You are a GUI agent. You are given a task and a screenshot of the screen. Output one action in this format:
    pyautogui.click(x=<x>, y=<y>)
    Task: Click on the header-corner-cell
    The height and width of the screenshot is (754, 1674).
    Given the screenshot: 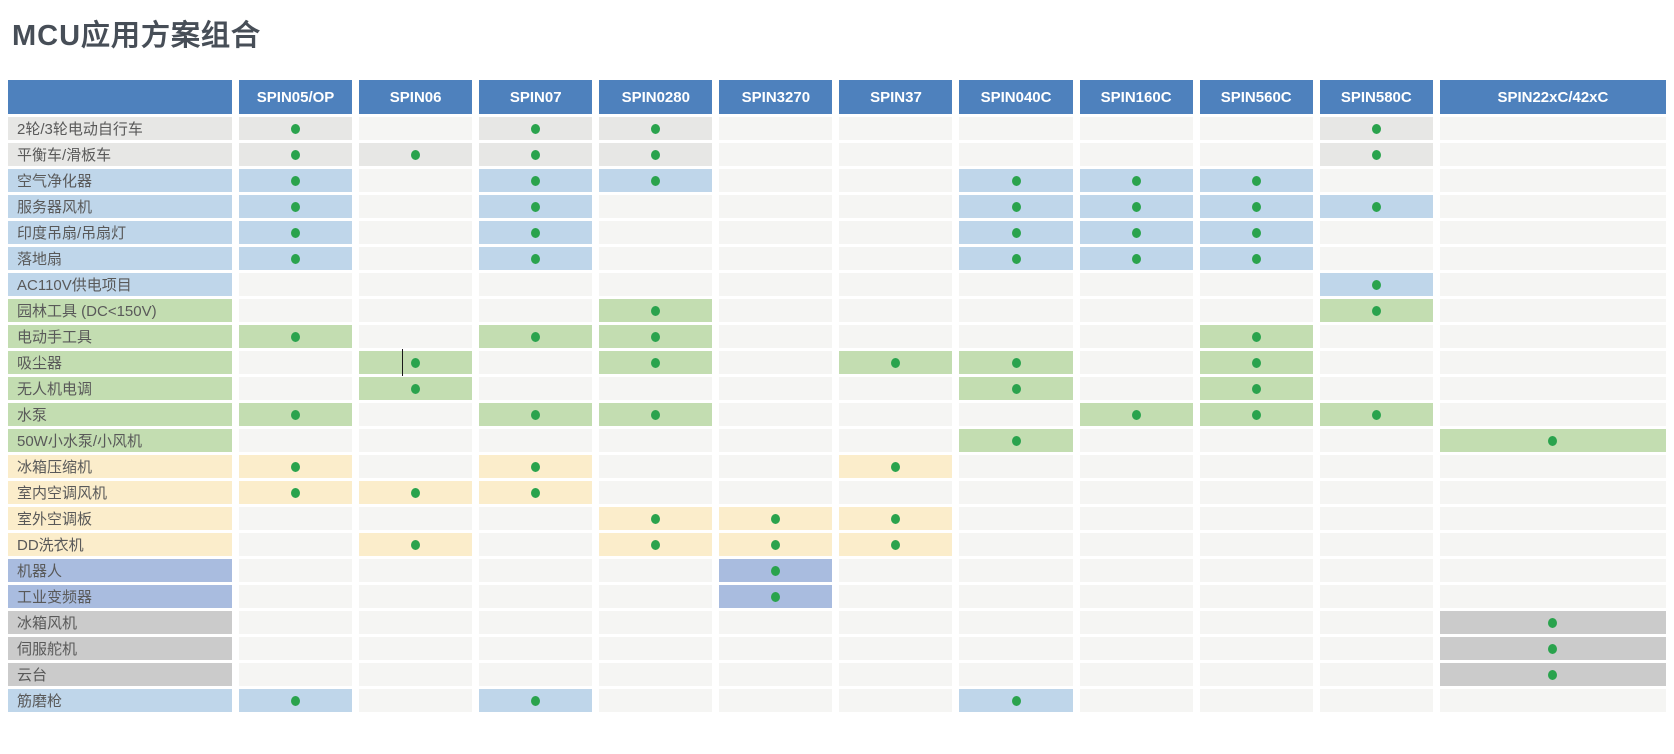 What is the action you would take?
    pyautogui.click(x=120, y=97)
    